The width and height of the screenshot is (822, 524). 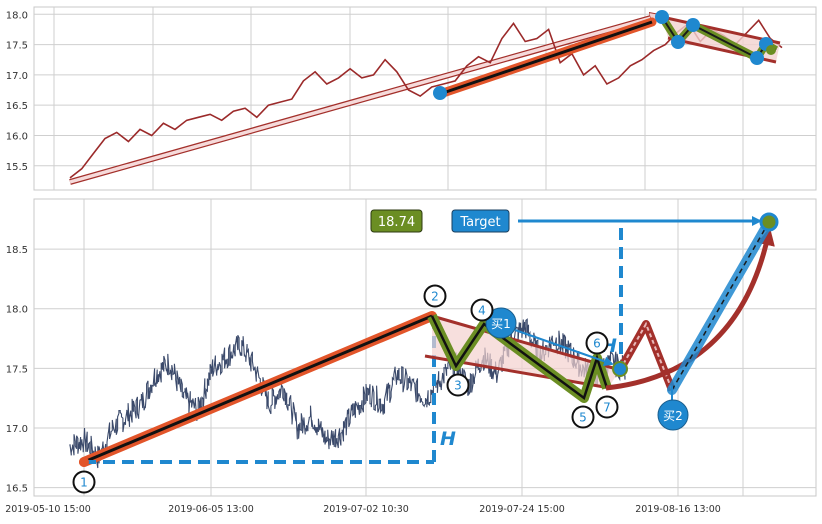 I want to click on buy2-badge: 买2, so click(x=673, y=415).